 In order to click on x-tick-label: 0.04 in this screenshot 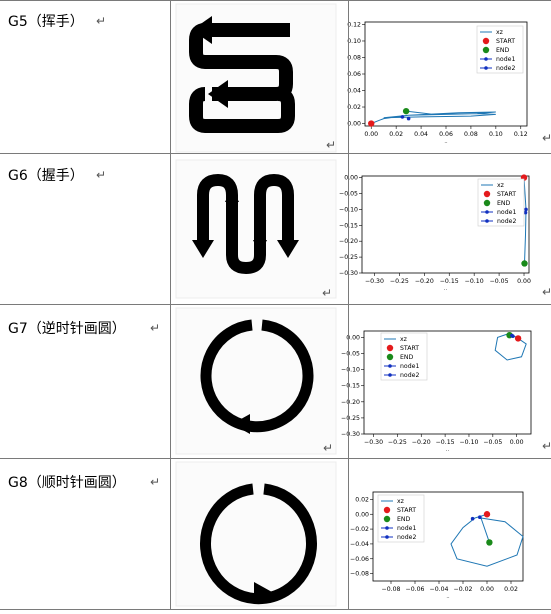, I will do `click(421, 134)`.